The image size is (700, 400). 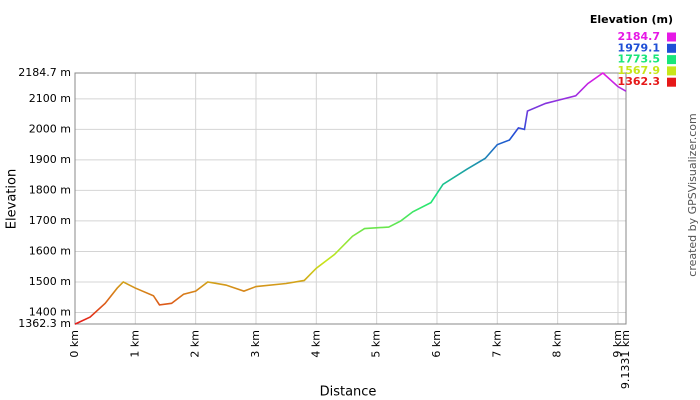 I want to click on y-tick-label: 1362.3 m, so click(x=44, y=323).